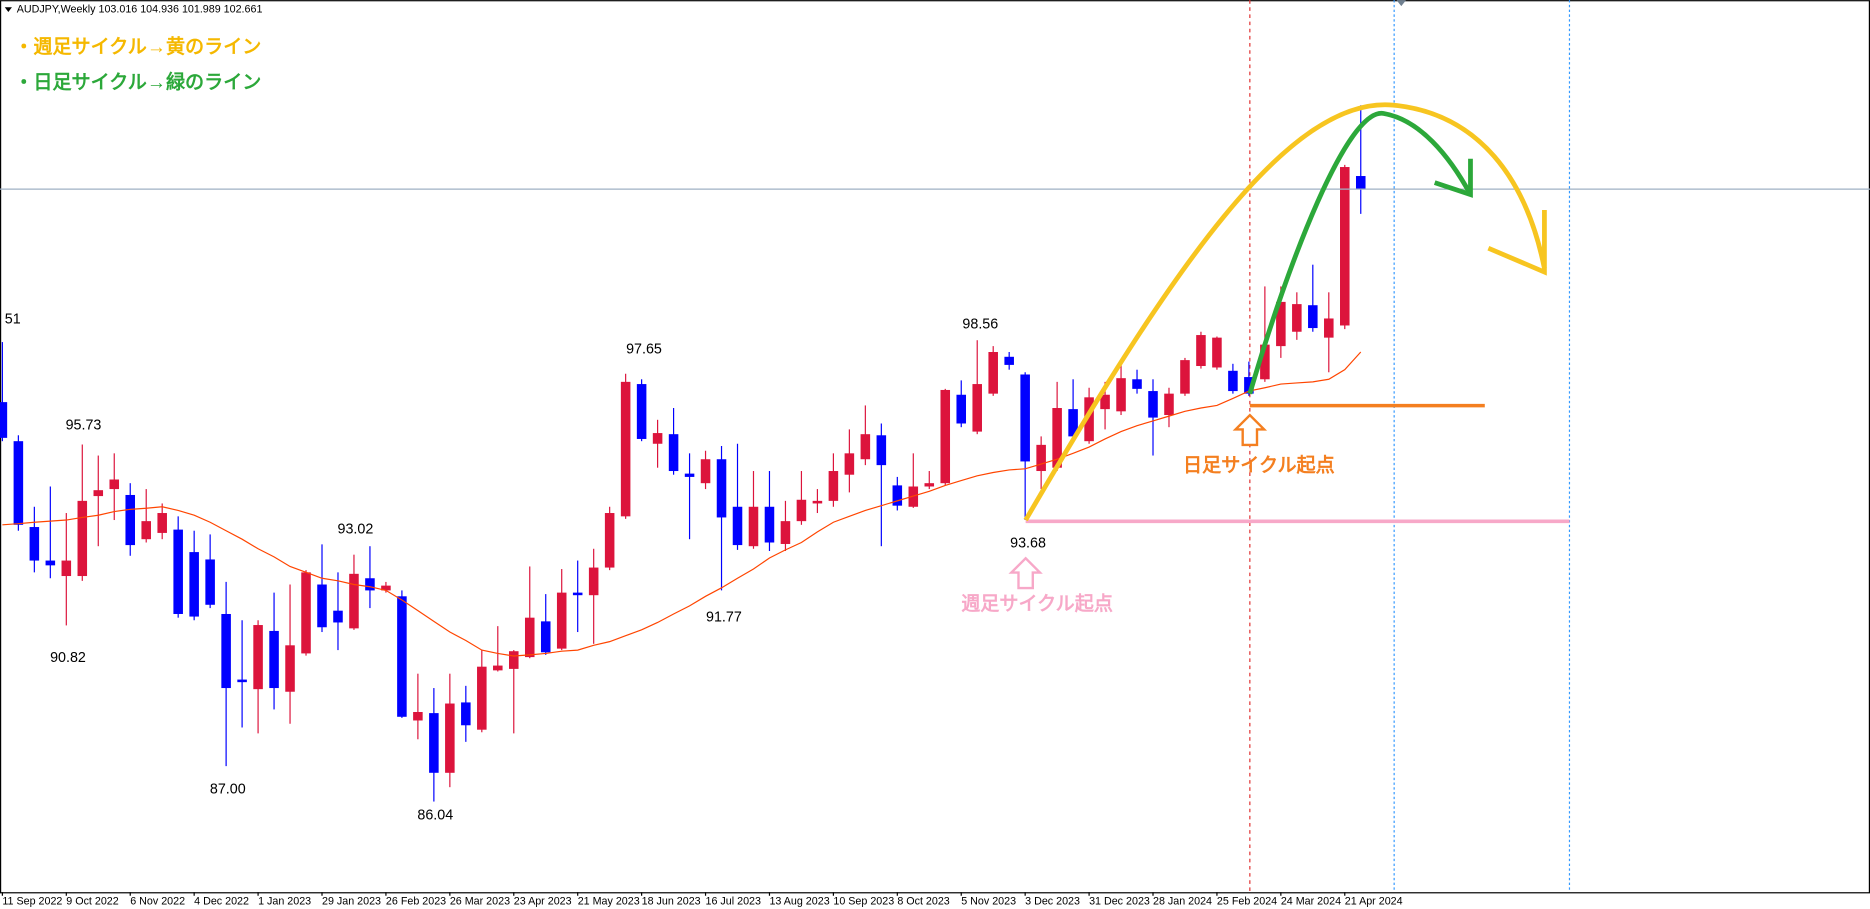 This screenshot has height=909, width=1870. I want to click on x-tick-label: 28 Jan 2024, so click(1182, 902).